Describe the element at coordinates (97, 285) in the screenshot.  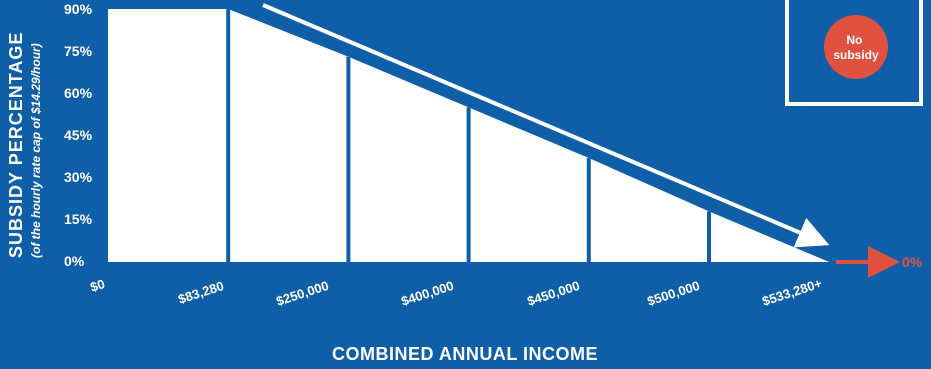
I see `x-tick-0: $0` at that location.